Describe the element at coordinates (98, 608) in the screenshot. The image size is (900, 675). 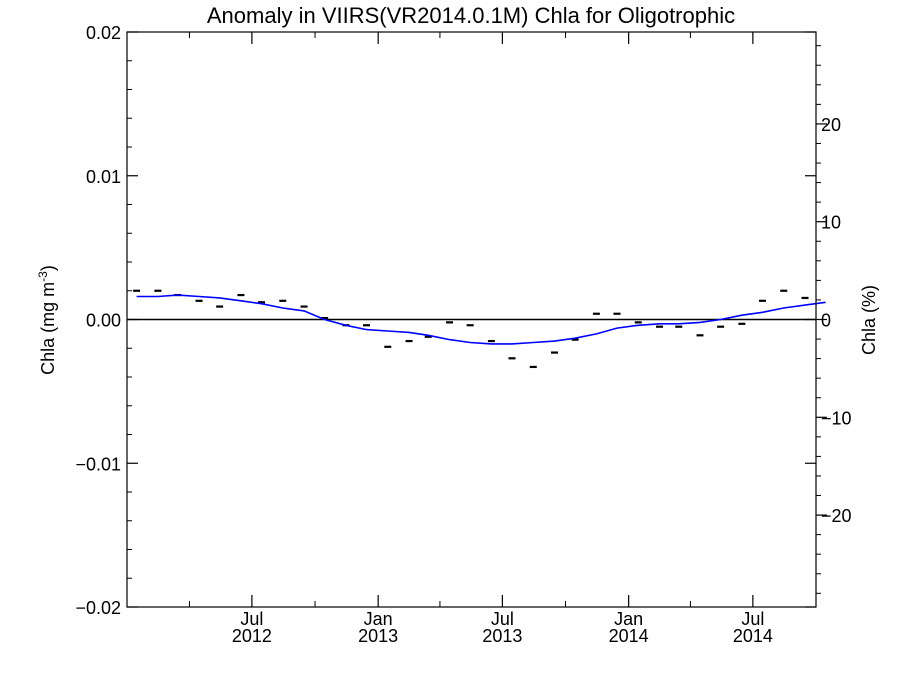
I see `y-tick-label: −0.02` at that location.